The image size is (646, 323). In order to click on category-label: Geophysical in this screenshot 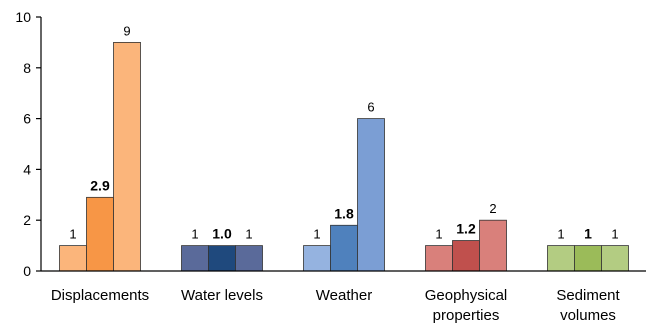, I will do `click(466, 295)`.